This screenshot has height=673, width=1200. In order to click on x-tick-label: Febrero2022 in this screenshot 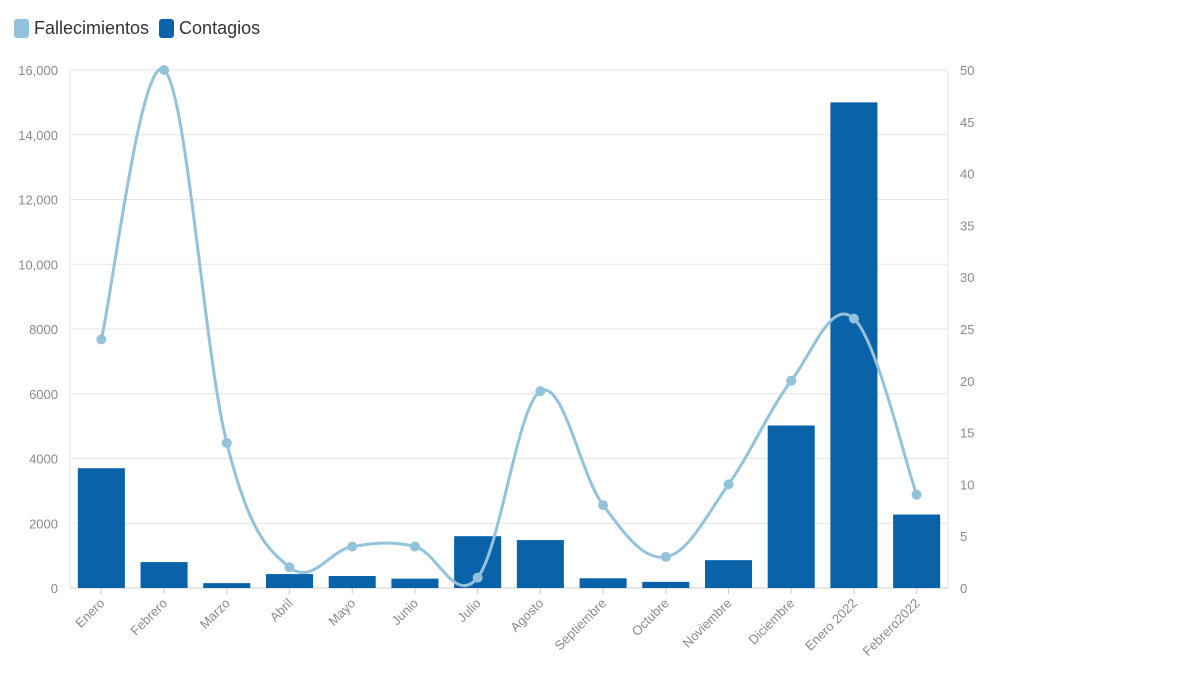, I will do `click(891, 627)`.